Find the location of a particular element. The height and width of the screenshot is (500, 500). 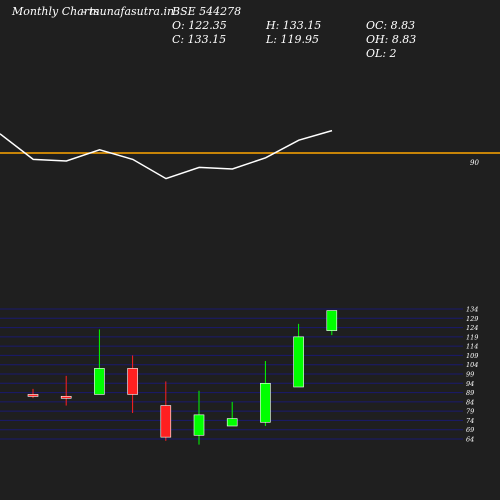

y-tick-label: 94 is located at coordinates (470, 384).